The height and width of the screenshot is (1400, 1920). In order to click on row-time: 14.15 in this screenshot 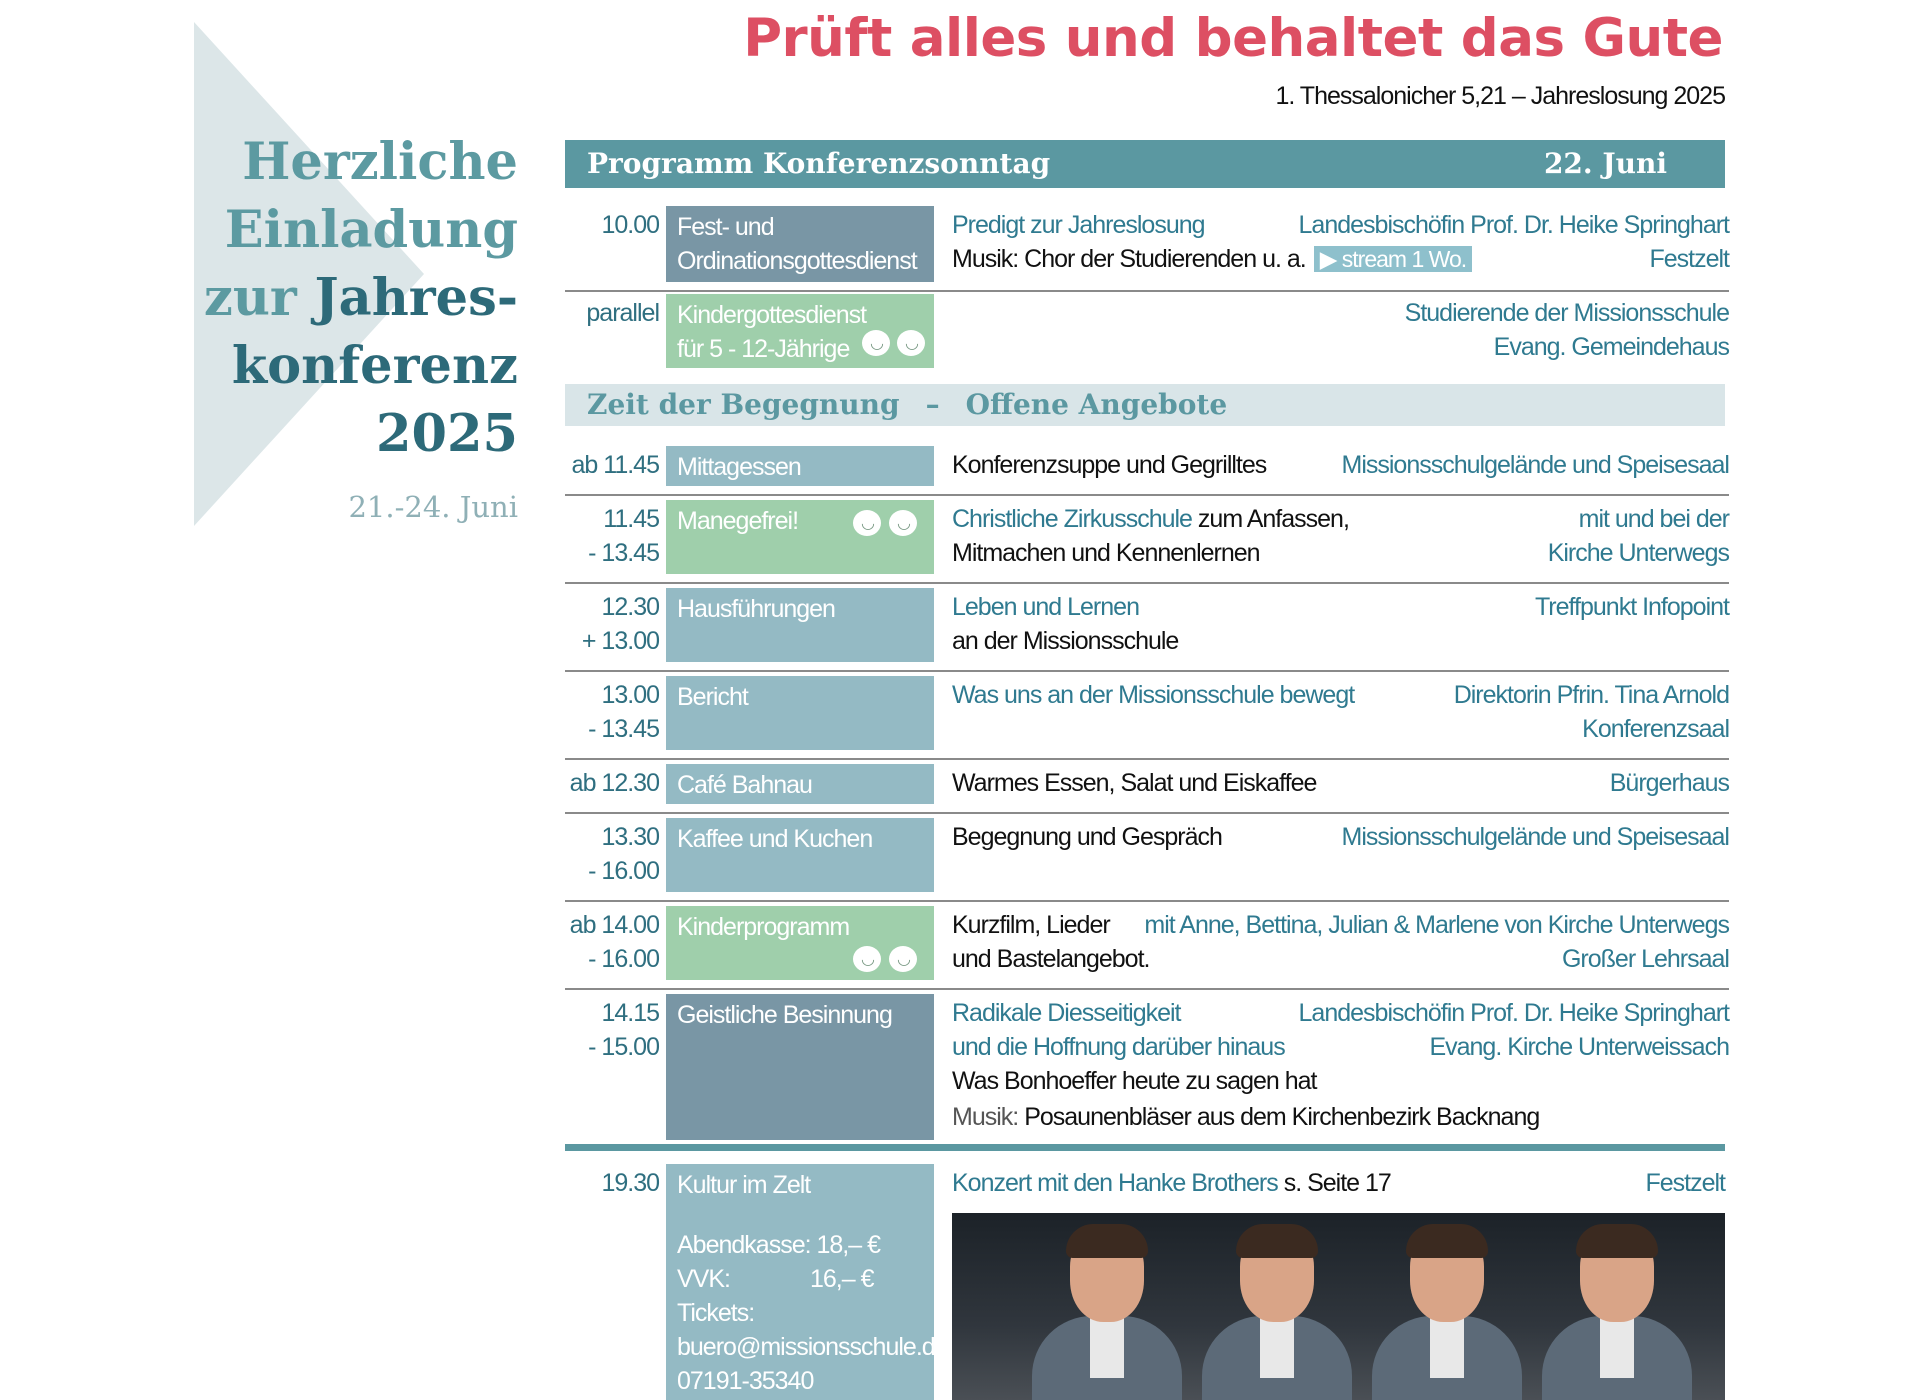, I will do `click(630, 1013)`.